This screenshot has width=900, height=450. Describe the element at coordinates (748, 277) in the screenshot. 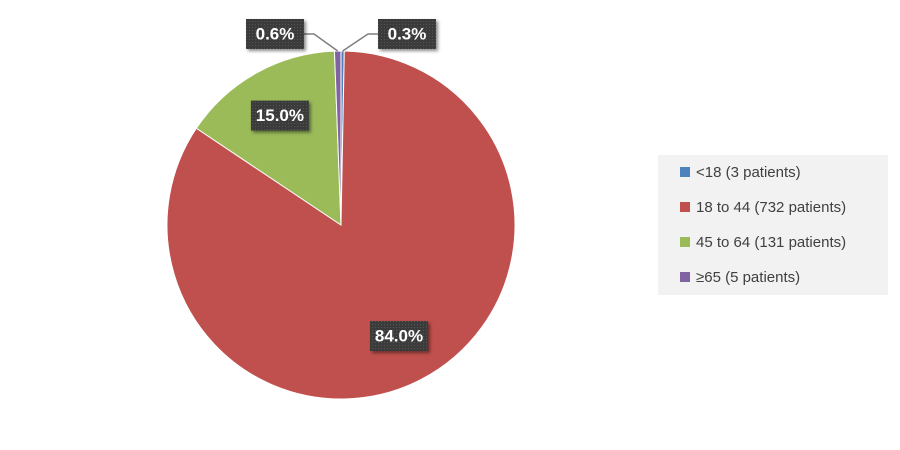

I see `legend-label: ≥65 (5 patients)` at that location.